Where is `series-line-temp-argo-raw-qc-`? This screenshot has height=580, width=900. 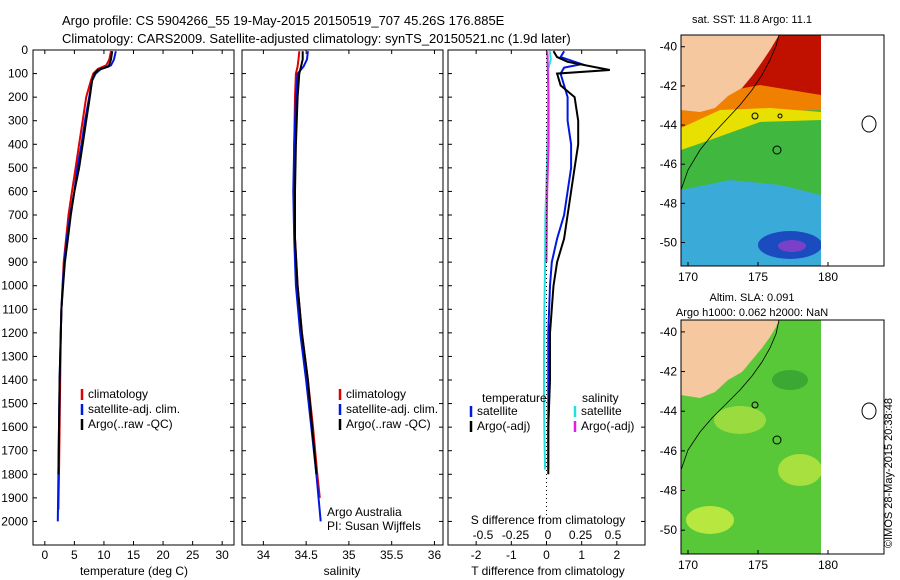 series-line-temp-argo-raw-qc- is located at coordinates (85, 263).